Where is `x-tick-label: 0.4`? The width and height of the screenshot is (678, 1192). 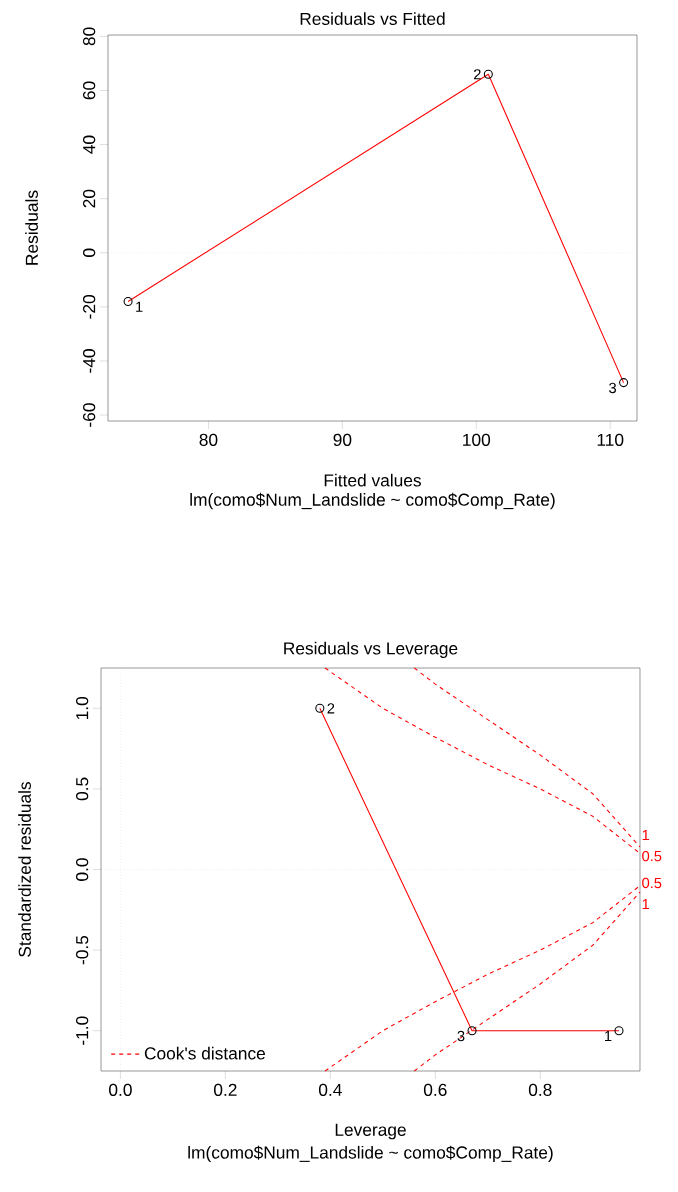 x-tick-label: 0.4 is located at coordinates (330, 1089).